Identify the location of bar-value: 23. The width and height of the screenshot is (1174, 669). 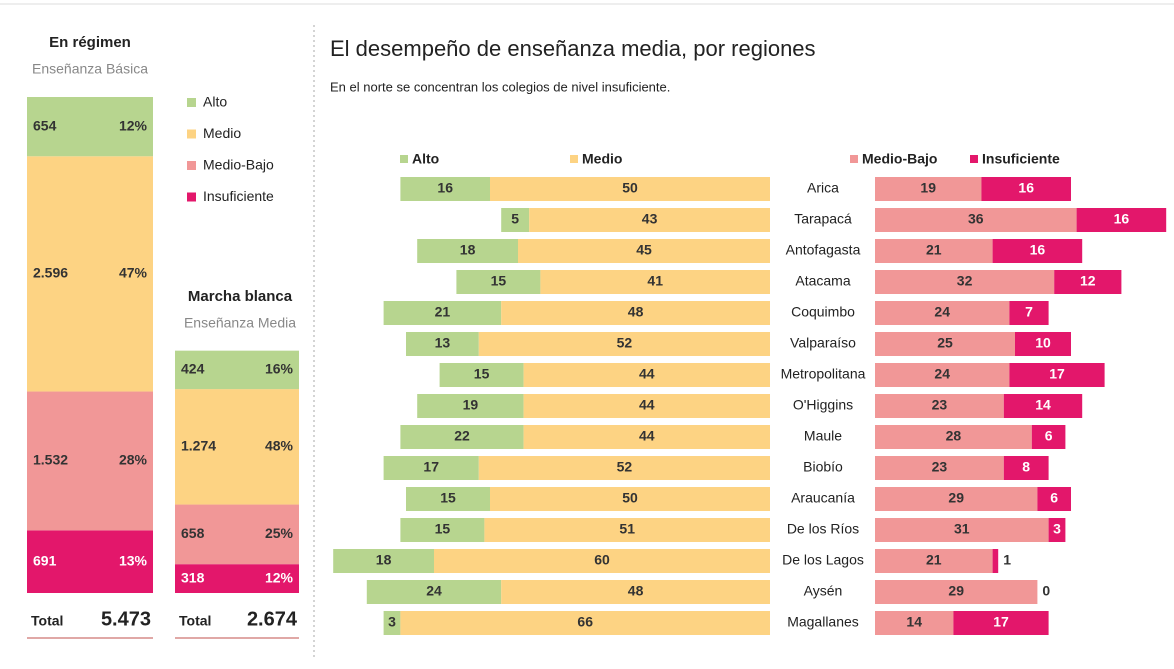
(940, 467).